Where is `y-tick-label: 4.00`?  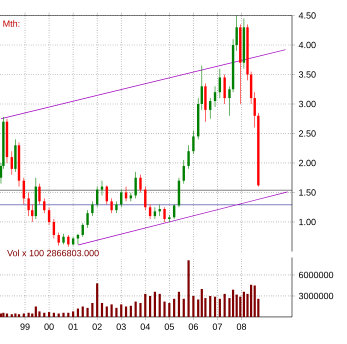 y-tick-label: 4.00 is located at coordinates (307, 45).